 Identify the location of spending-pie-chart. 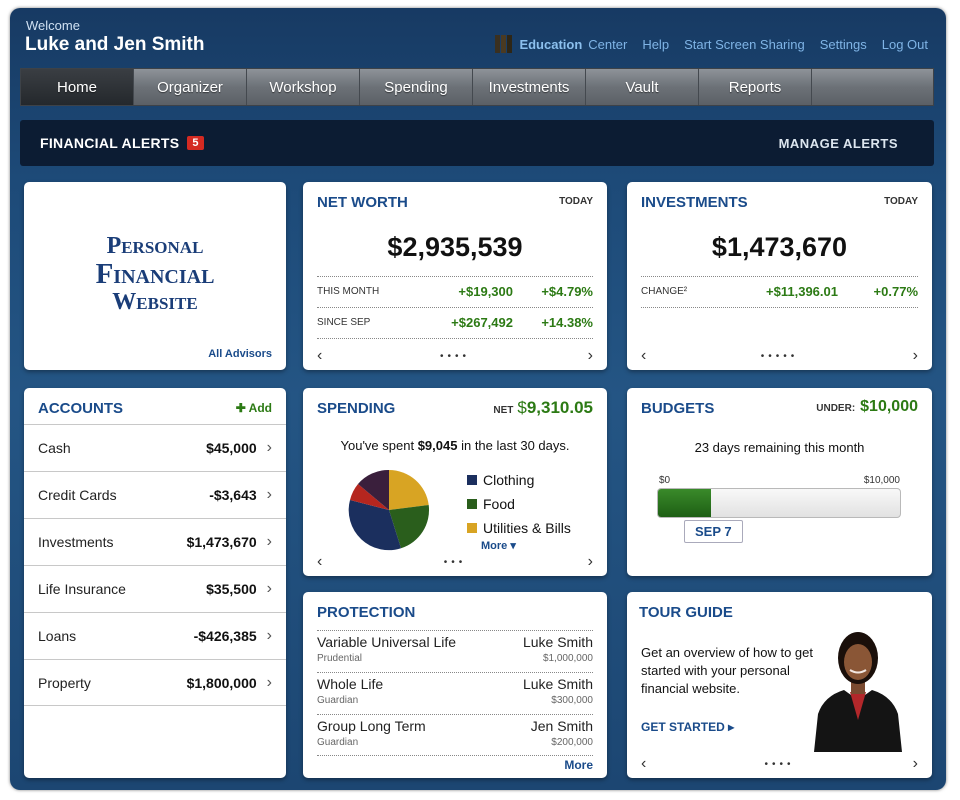
(389, 510).